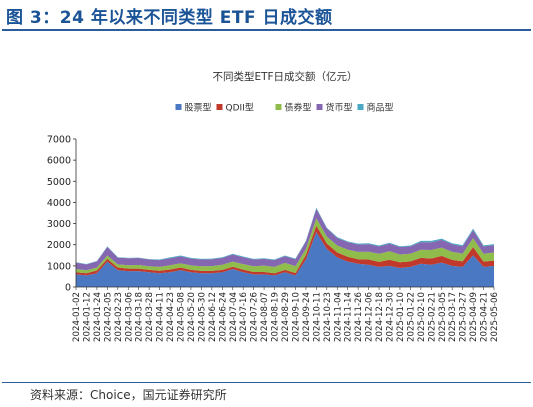 Image resolution: width=533 pixels, height=407 pixels. Describe the element at coordinates (213, 317) in the screenshot. I see `x-tick-label-13: 2024-06-12` at that location.